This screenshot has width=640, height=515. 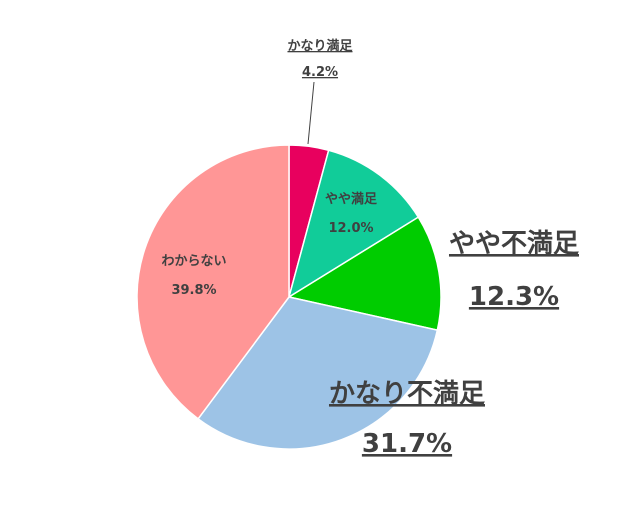 I want to click on slice-name-label-1: やや満足, so click(x=351, y=199).